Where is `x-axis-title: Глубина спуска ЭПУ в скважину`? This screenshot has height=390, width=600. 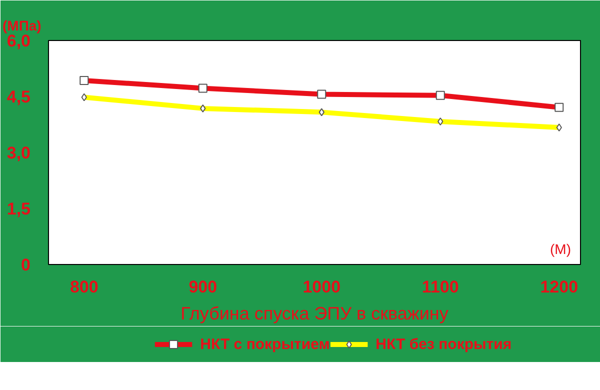
x-axis-title: Глубина спуска ЭПУ в скважину is located at coordinates (314, 314).